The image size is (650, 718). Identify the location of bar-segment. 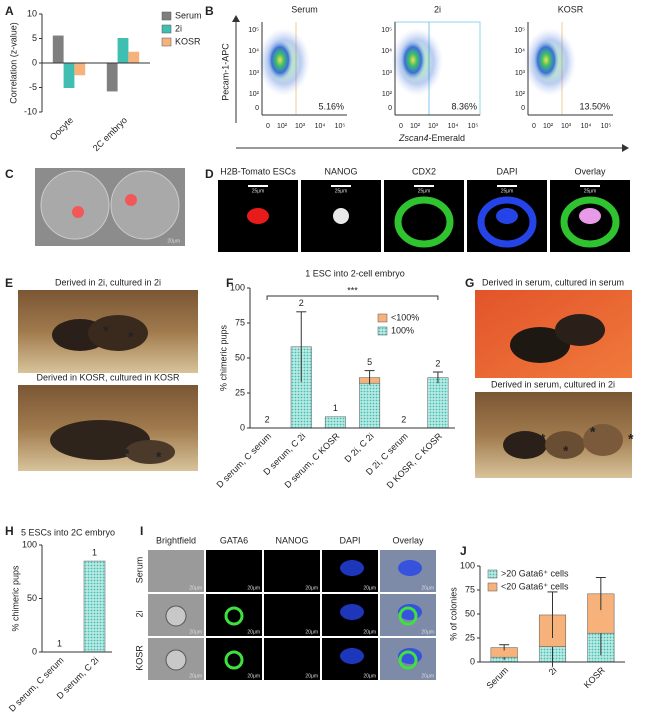
(370, 405).